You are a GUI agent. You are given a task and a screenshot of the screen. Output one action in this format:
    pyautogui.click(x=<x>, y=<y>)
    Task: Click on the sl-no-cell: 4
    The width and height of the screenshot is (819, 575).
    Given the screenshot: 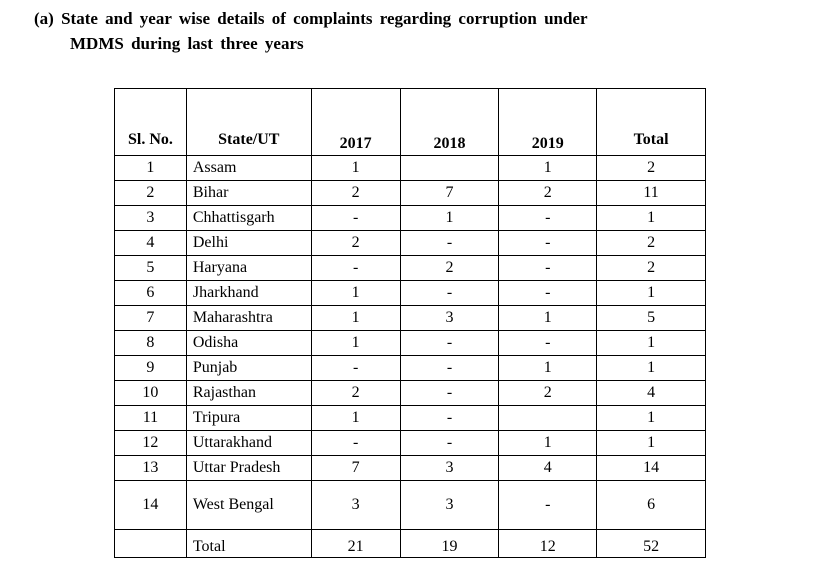 What is the action you would take?
    pyautogui.click(x=150, y=243)
    